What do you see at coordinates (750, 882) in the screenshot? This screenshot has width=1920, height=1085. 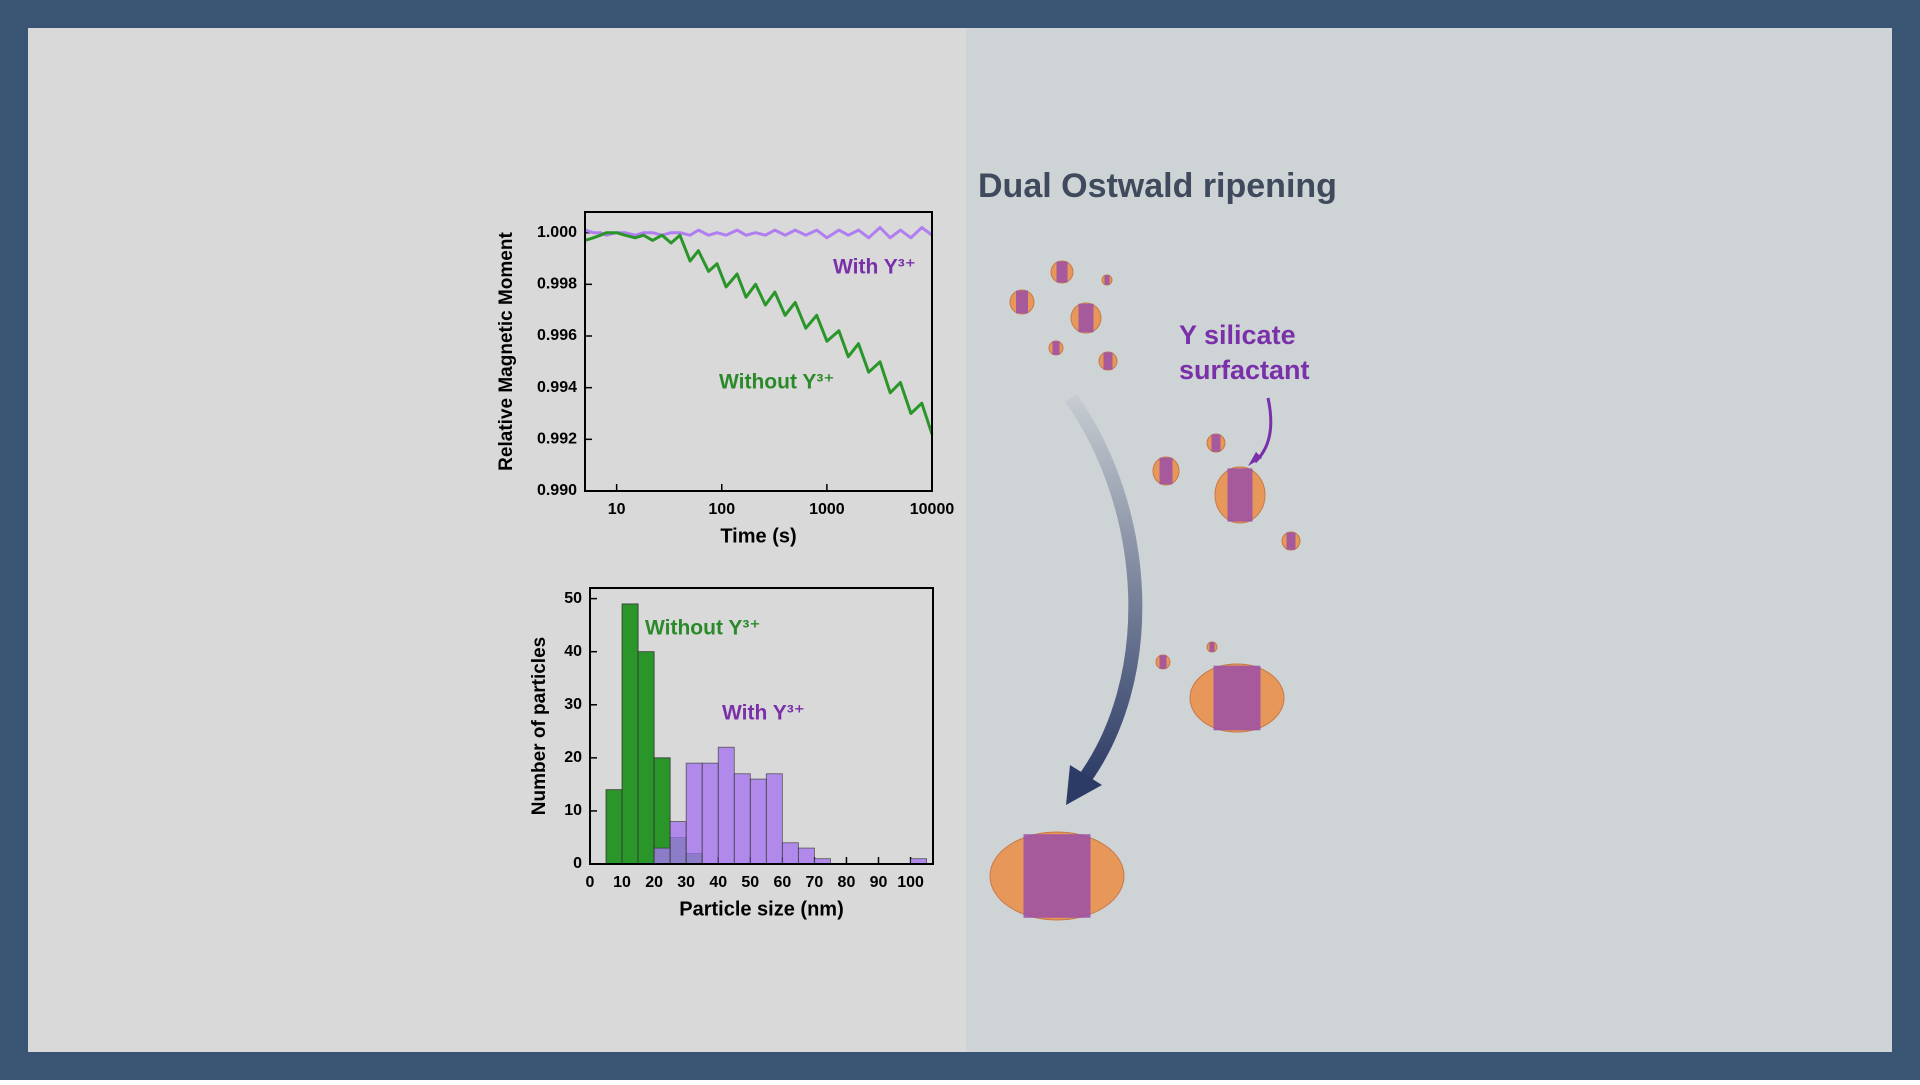 I see `x-tick-label: 50` at bounding box center [750, 882].